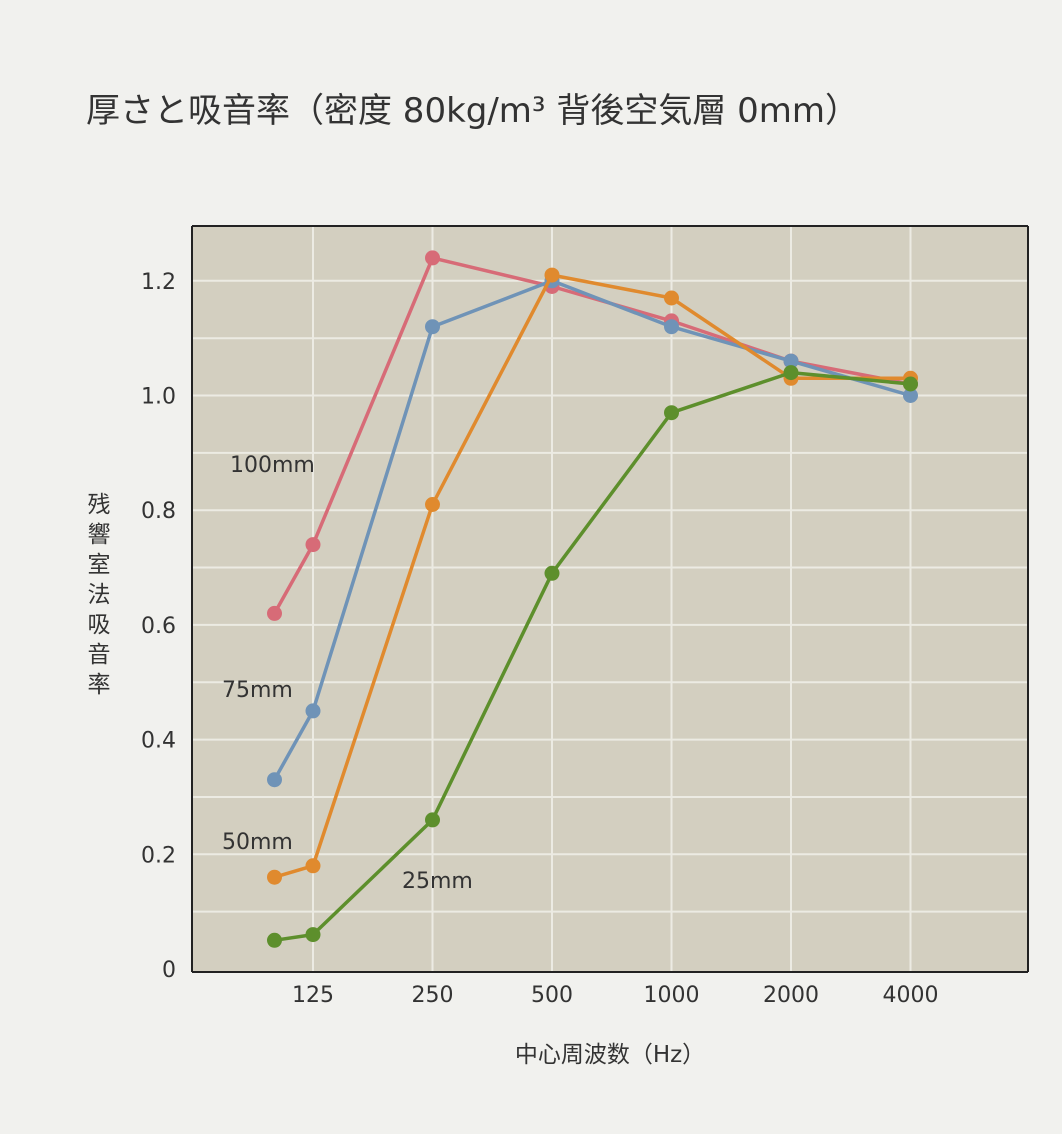 The image size is (1062, 1134). Describe the element at coordinates (472, 111) in the screenshot. I see `chart-title: 厚さと吸音率（密度 80kg/m³ 背後空気層 0mm）` at that location.